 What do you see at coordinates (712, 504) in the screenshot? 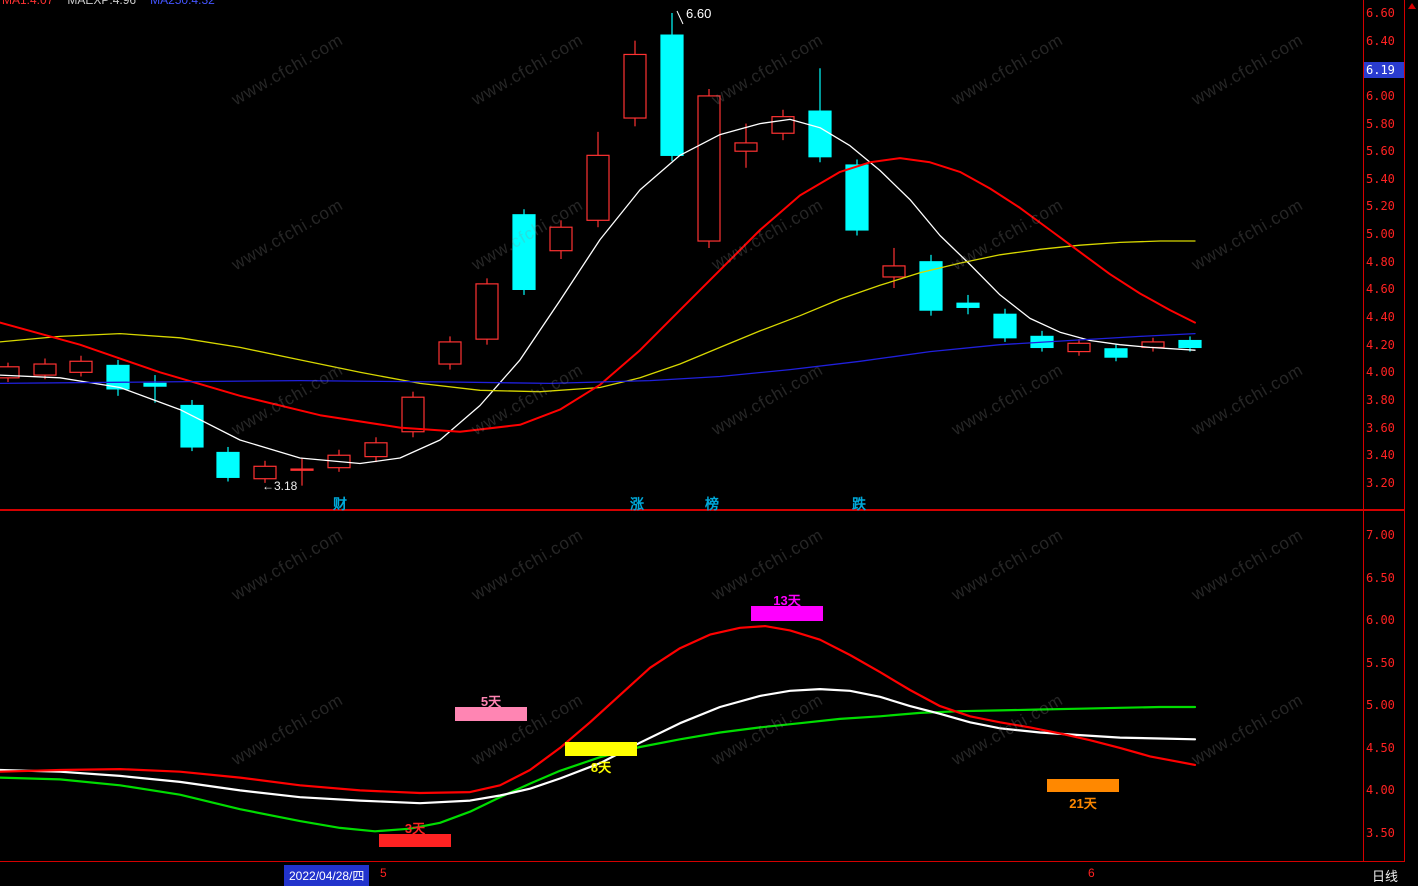
I see `ticker-char: 榜` at bounding box center [712, 504].